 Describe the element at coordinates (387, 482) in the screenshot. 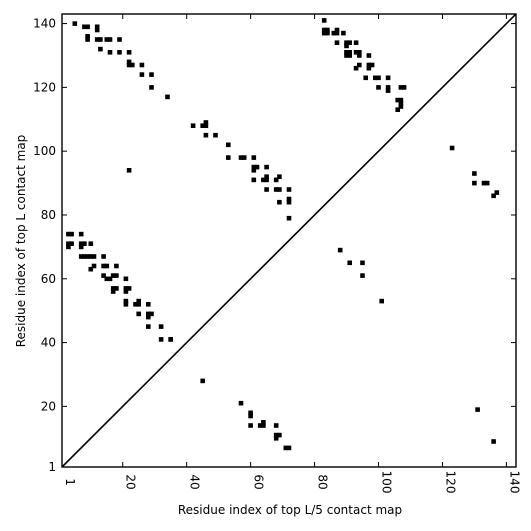

I see `x-tick-label: 100` at that location.